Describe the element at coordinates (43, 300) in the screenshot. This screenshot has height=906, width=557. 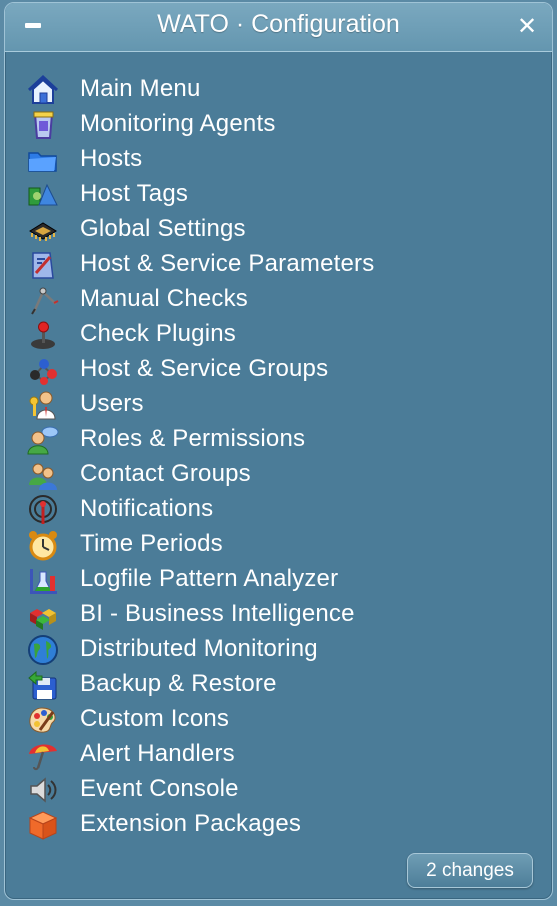
I see `compass-icon` at that location.